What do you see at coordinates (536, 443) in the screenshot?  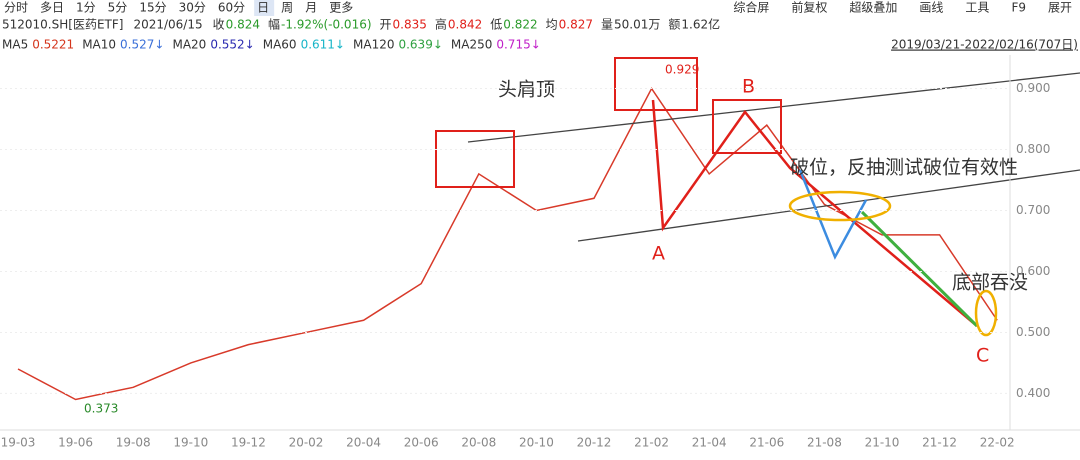 I see `x-tick-label: 20-10` at bounding box center [536, 443].